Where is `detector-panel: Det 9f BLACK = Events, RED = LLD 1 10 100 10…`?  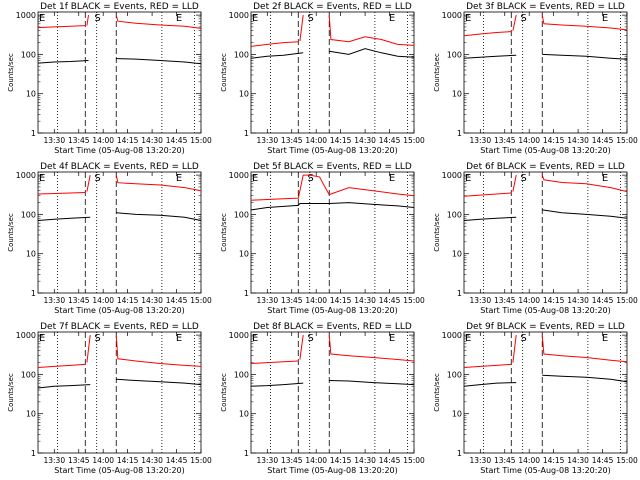 detector-panel: Det 9f BLACK = Events, RED = LLD 1 10 100 10… is located at coordinates (535, 398).